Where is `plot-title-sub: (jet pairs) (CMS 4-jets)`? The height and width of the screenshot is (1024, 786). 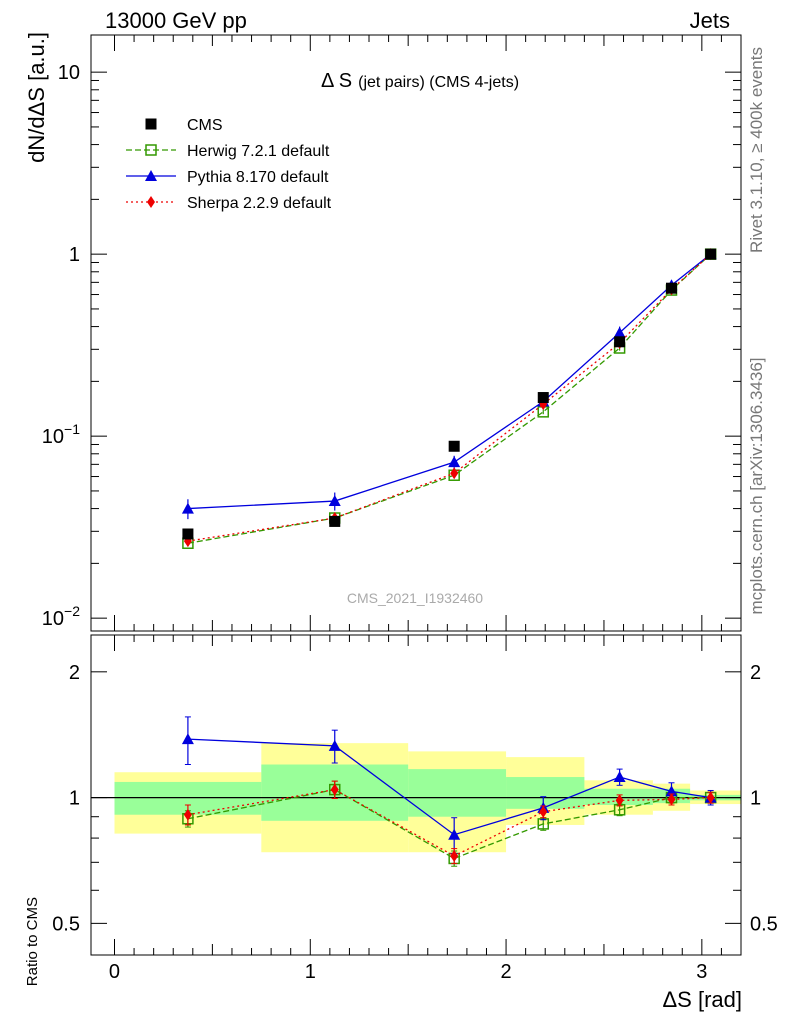
plot-title-sub: (jet pairs) (CMS 4-jets) is located at coordinates (438, 82).